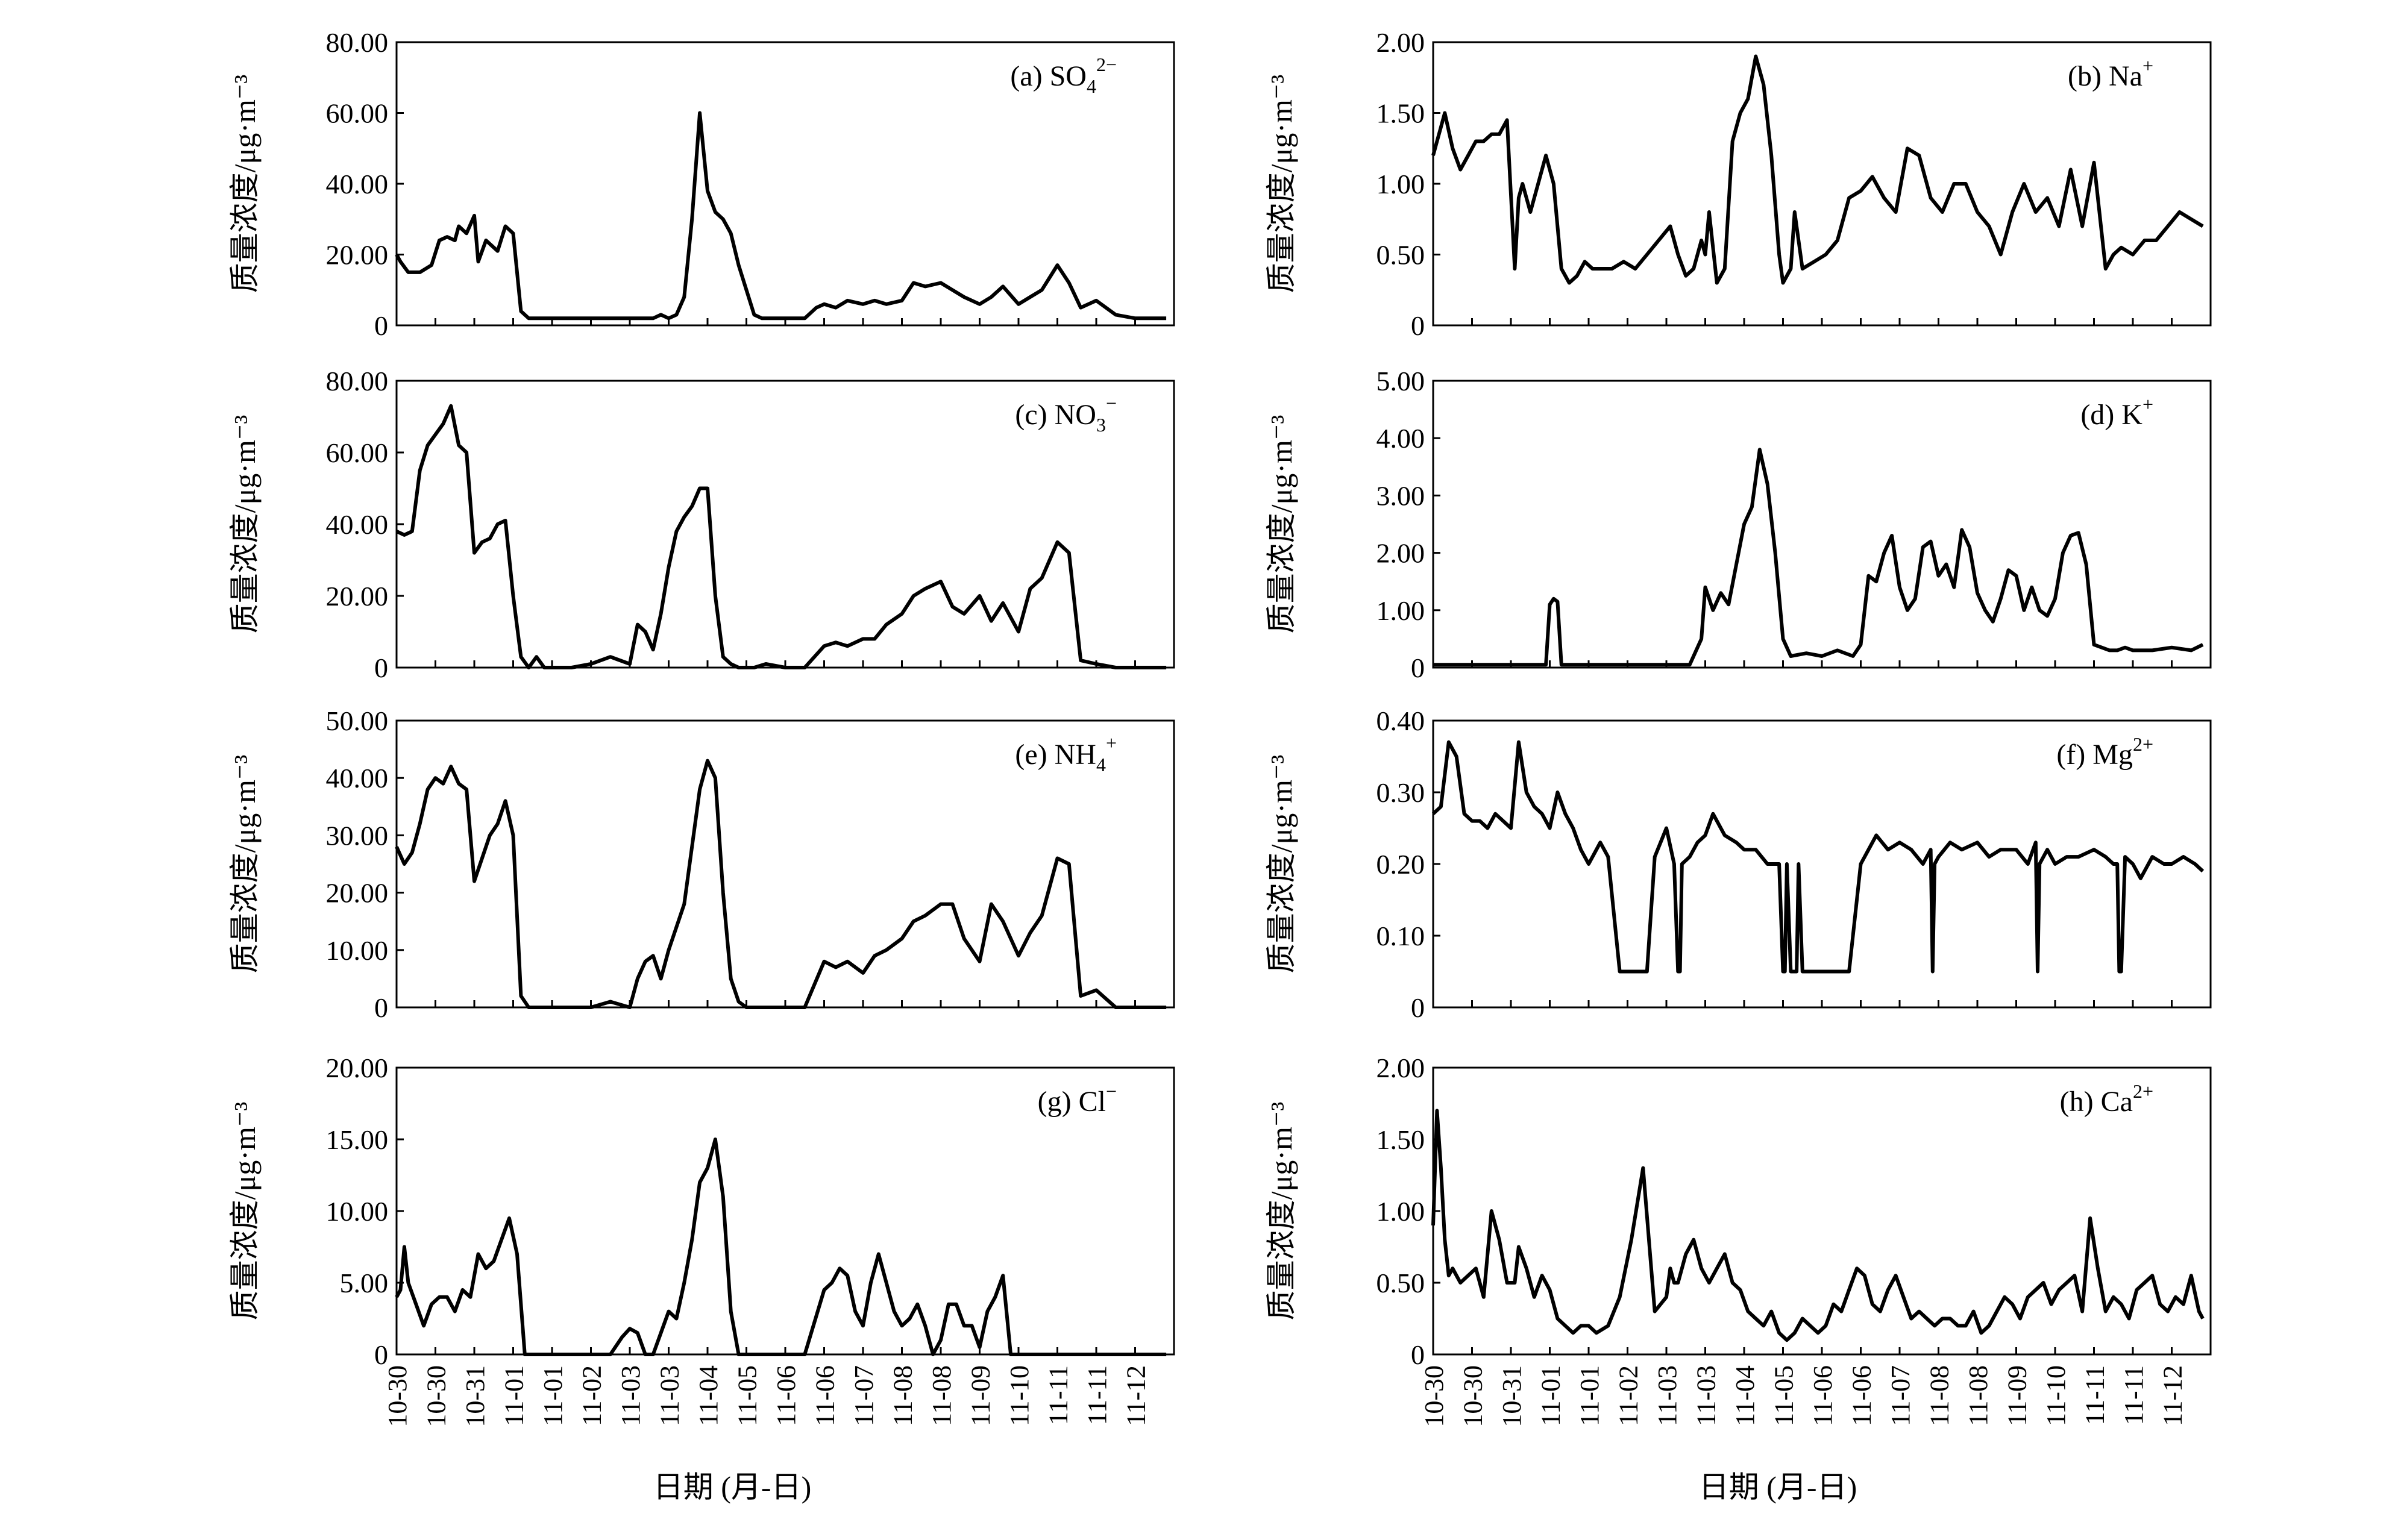  I want to click on panel-f: 0 0.10 0.20 0.30 0.40 质量浓度/μg·m⁻³ (f) Mg2+, so click(1738, 864).